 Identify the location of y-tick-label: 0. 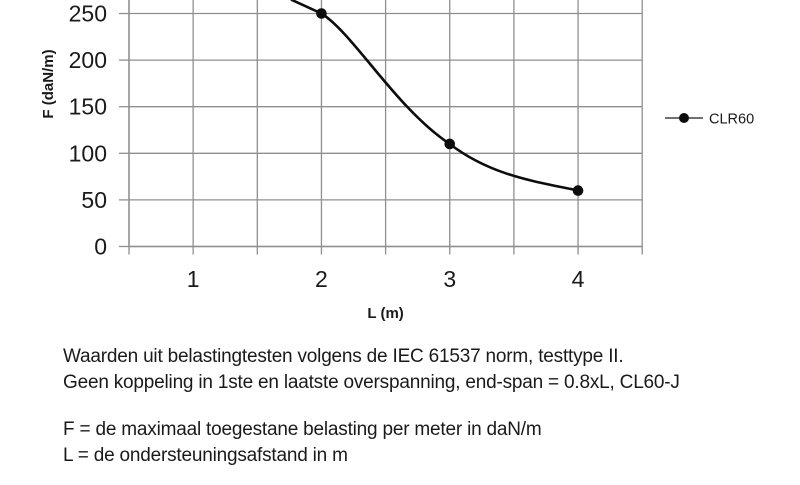
(100, 247).